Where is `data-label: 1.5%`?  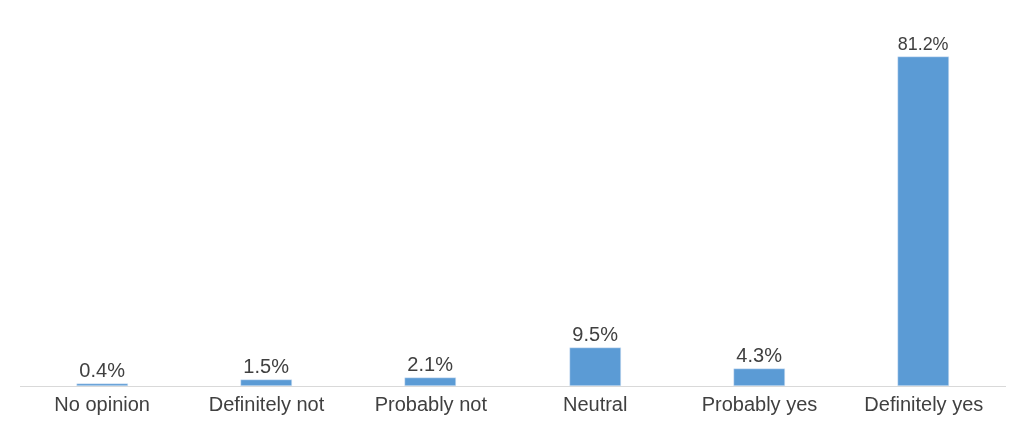 data-label: 1.5% is located at coordinates (266, 365).